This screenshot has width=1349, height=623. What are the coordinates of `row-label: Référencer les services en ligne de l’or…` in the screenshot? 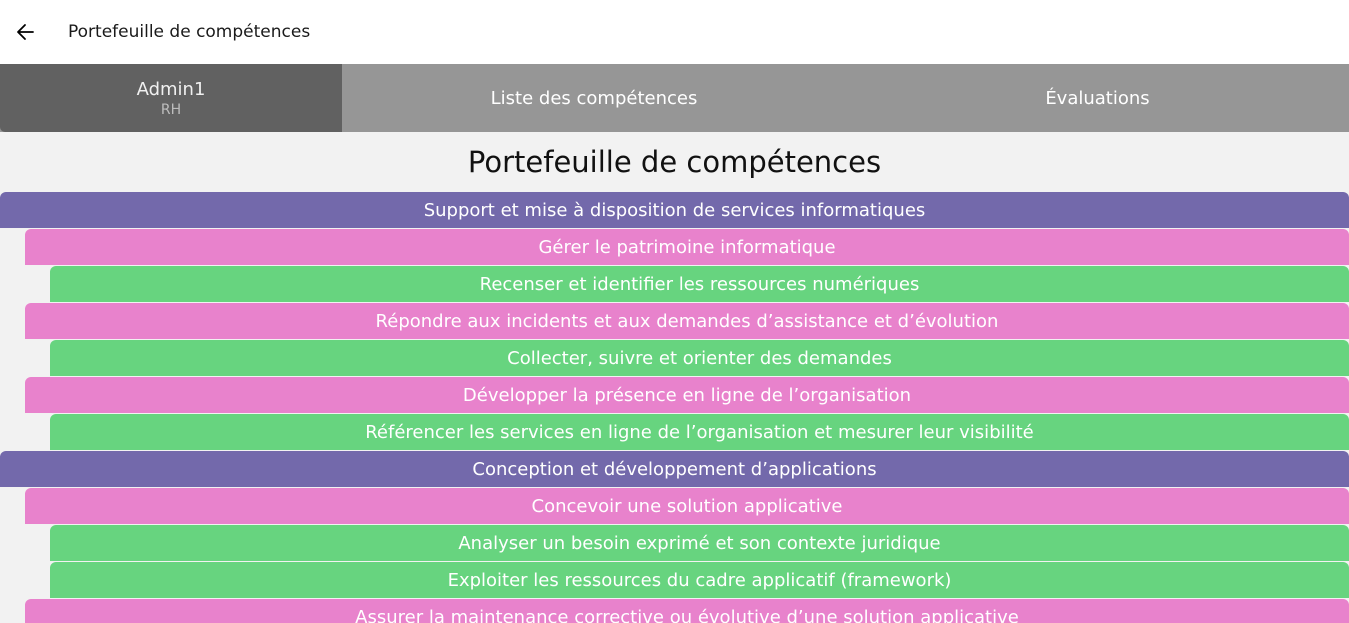 It's located at (699, 432).